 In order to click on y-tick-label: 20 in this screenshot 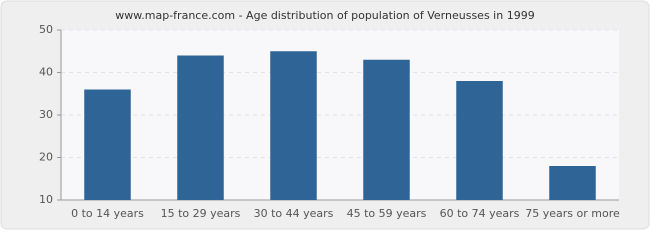, I will do `click(46, 157)`.